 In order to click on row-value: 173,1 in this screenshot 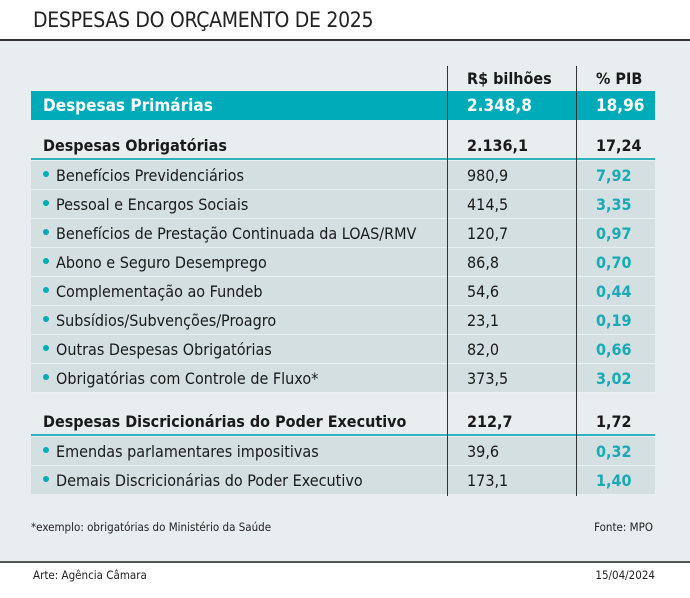, I will do `click(488, 480)`.